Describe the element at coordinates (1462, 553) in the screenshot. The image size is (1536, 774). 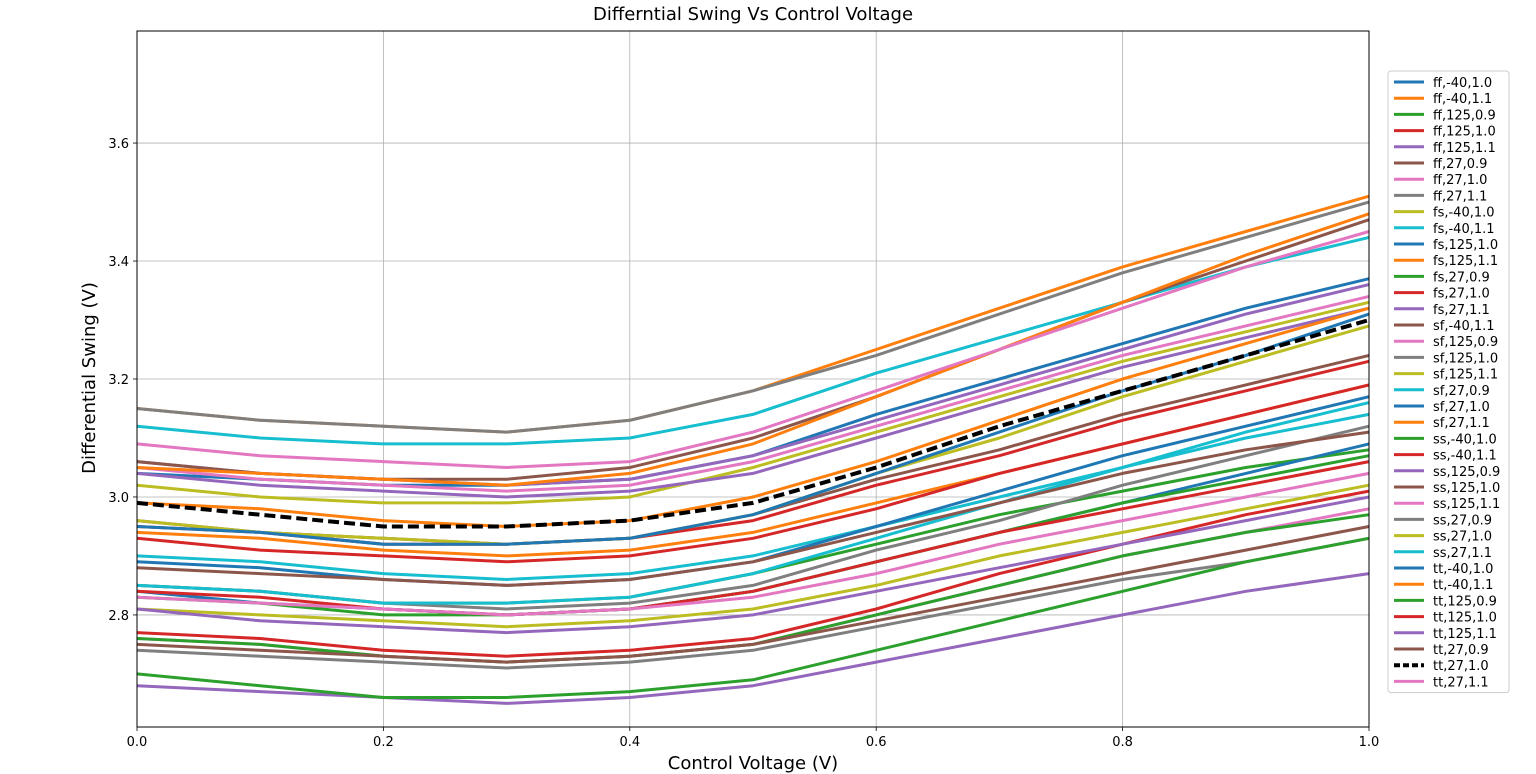
I see `legend-label: ss,27,1.1` at that location.